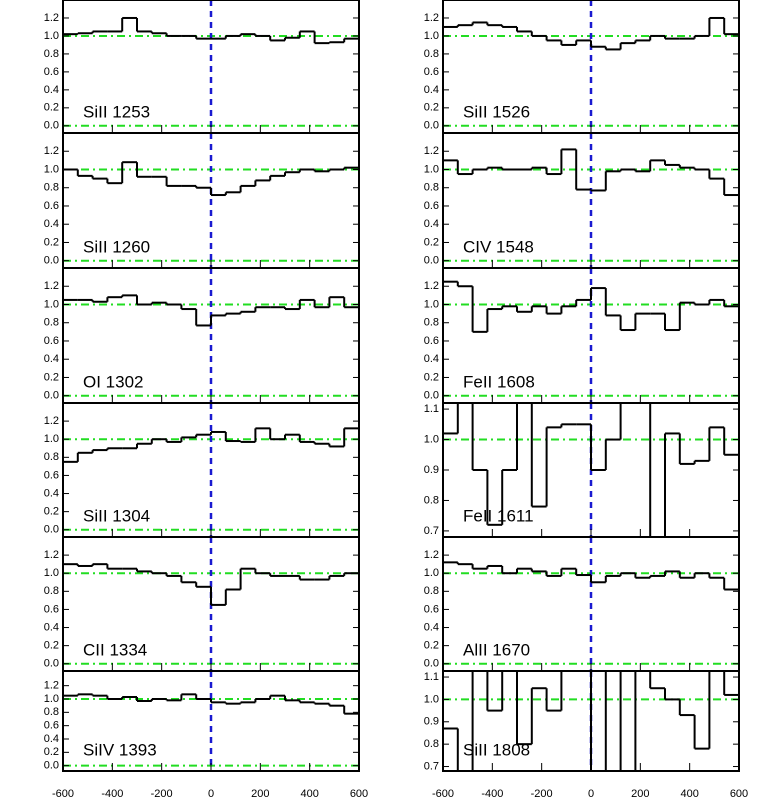 The image size is (761, 807). What do you see at coordinates (582, 200) in the screenshot?
I see `panel: 0.0 0.2 0.4 0.6 0.8 1.0 1.2 CIV 1548` at bounding box center [582, 200].